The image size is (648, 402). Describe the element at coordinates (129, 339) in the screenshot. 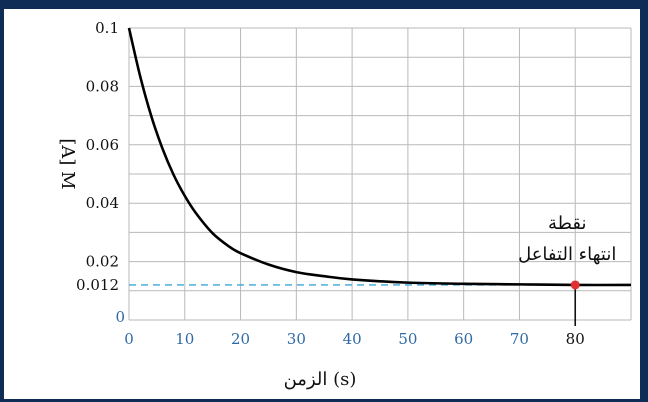

I see `x-tick-label: 0` at that location.